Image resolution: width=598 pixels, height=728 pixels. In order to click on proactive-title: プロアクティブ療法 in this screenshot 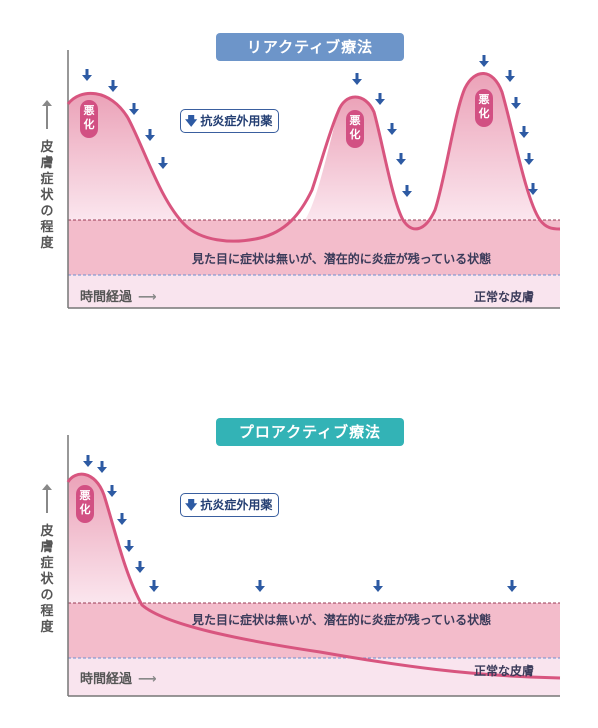, I will do `click(310, 432)`.